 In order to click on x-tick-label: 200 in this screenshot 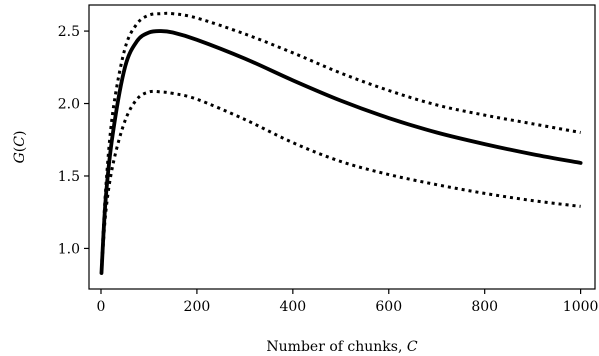, I will do `click(197, 307)`.